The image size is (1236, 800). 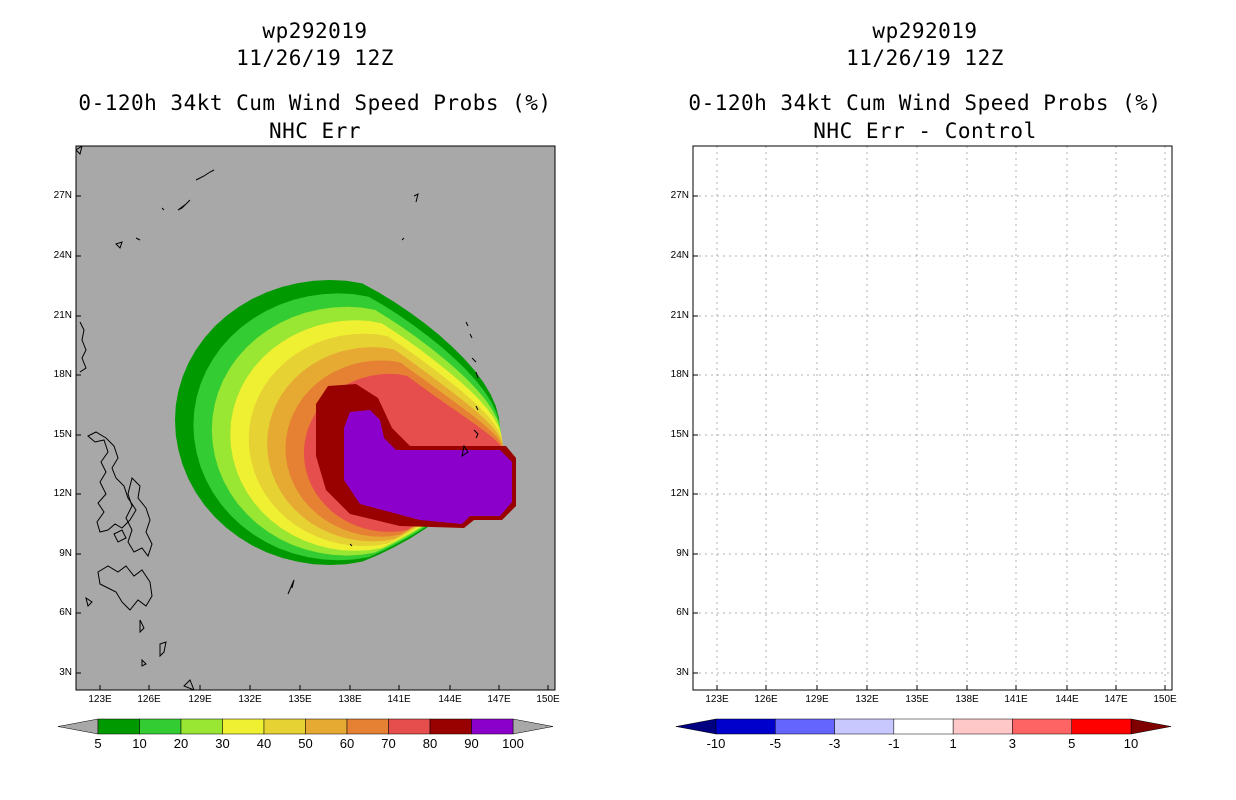 I want to click on right-colorbar-extend-high, so click(x=1151, y=726).